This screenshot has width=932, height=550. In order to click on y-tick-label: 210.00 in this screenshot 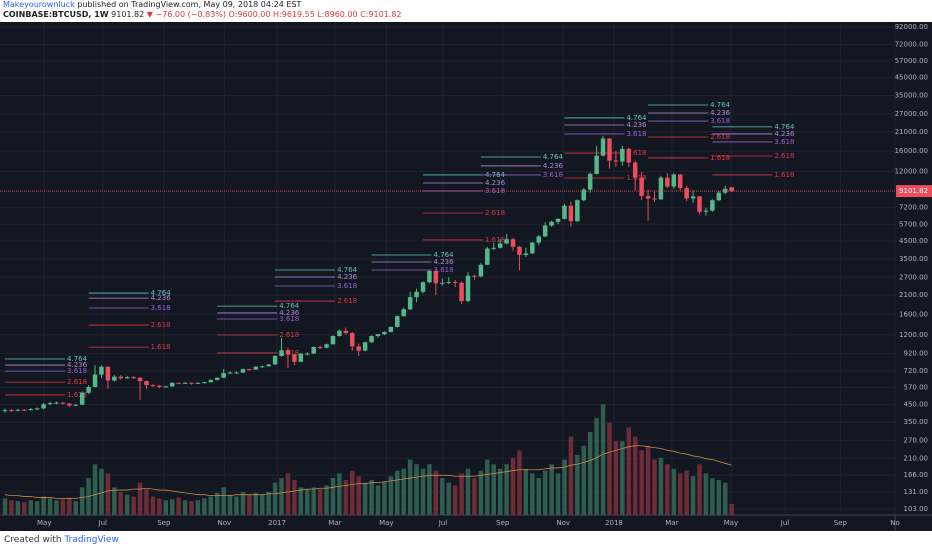, I will do `click(916, 458)`.